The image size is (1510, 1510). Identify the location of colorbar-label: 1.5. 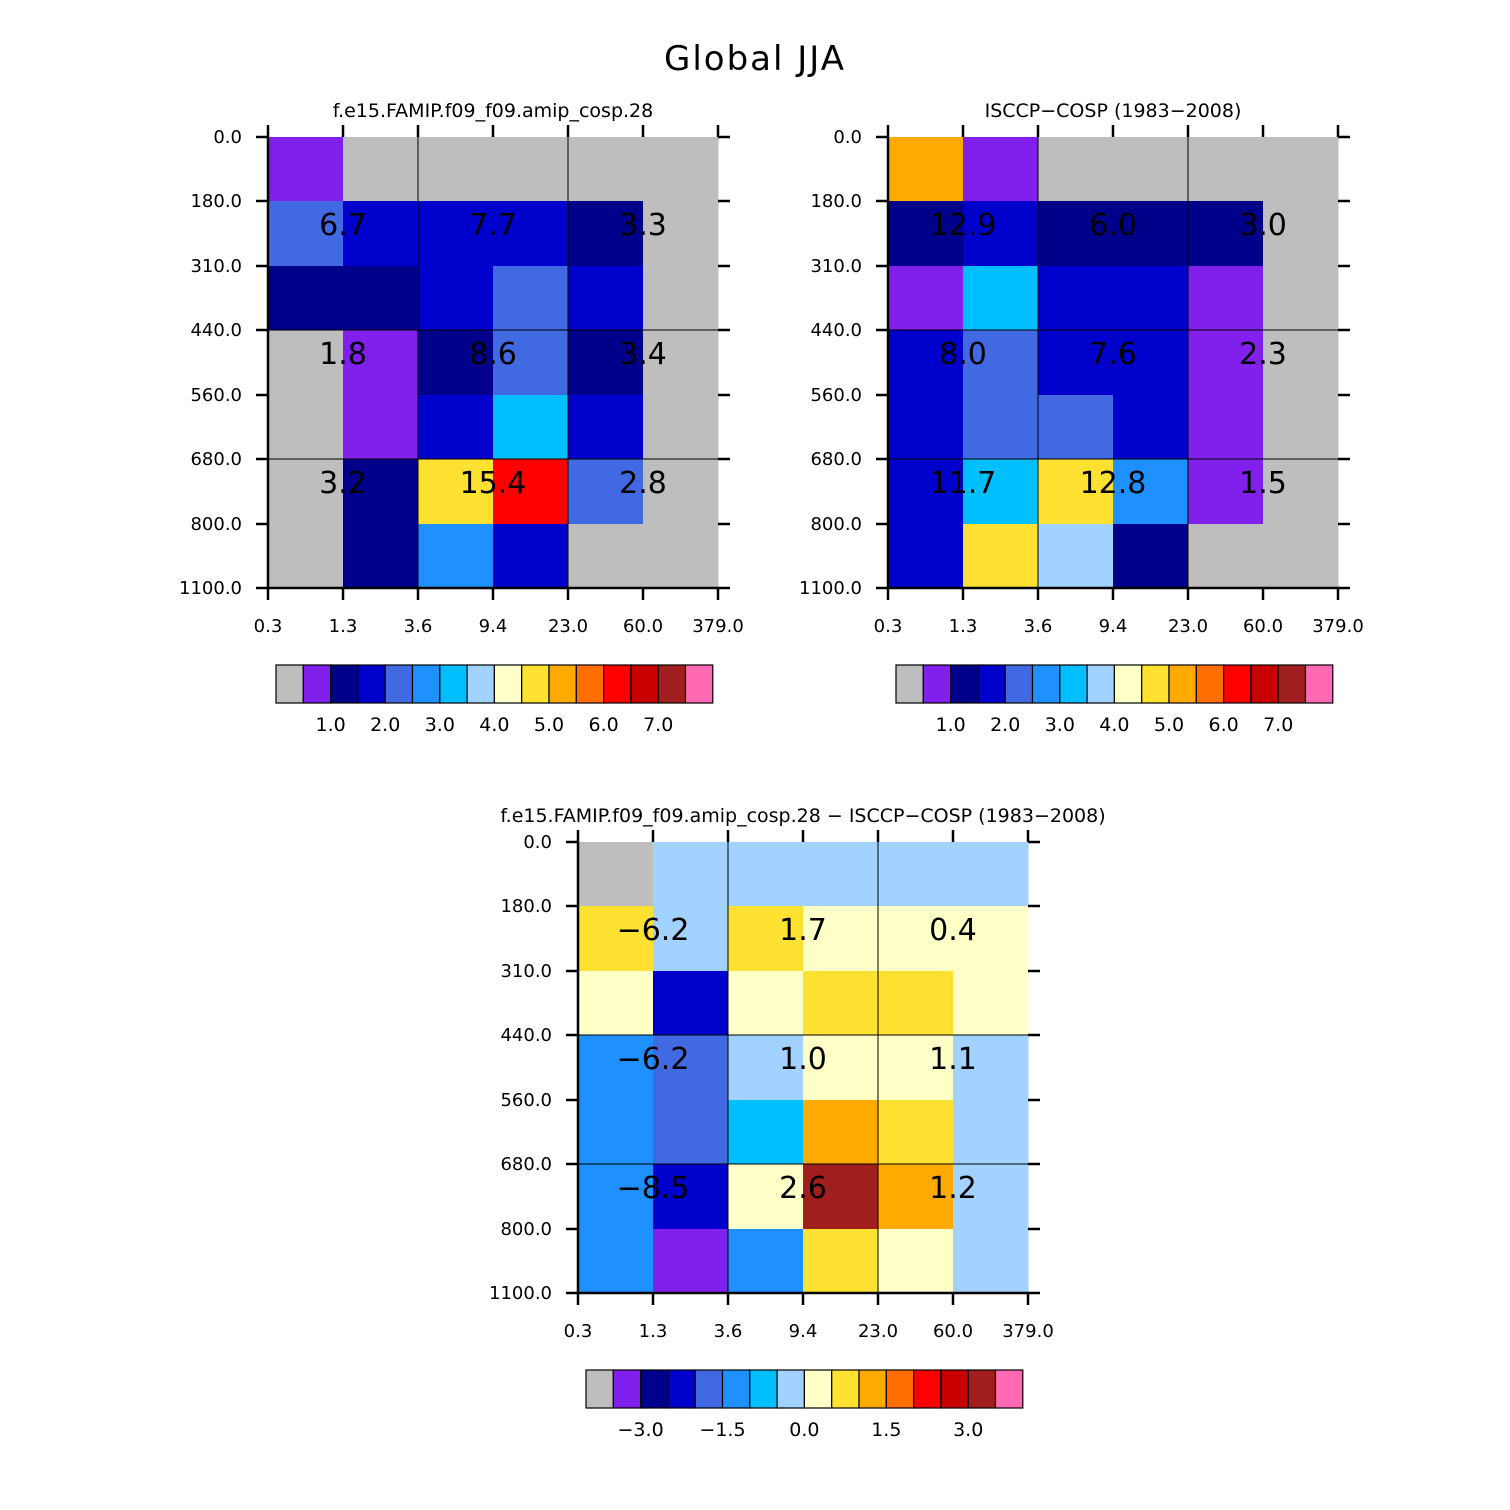
(886, 1430).